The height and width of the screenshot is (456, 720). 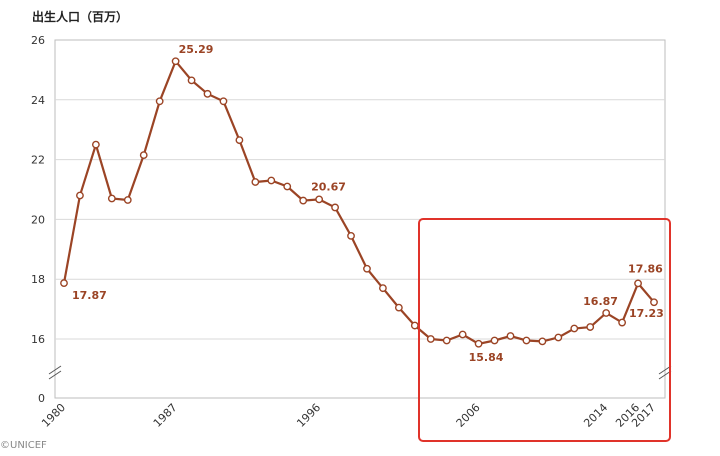 What do you see at coordinates (38, 279) in the screenshot?
I see `y-tick-label: 18` at bounding box center [38, 279].